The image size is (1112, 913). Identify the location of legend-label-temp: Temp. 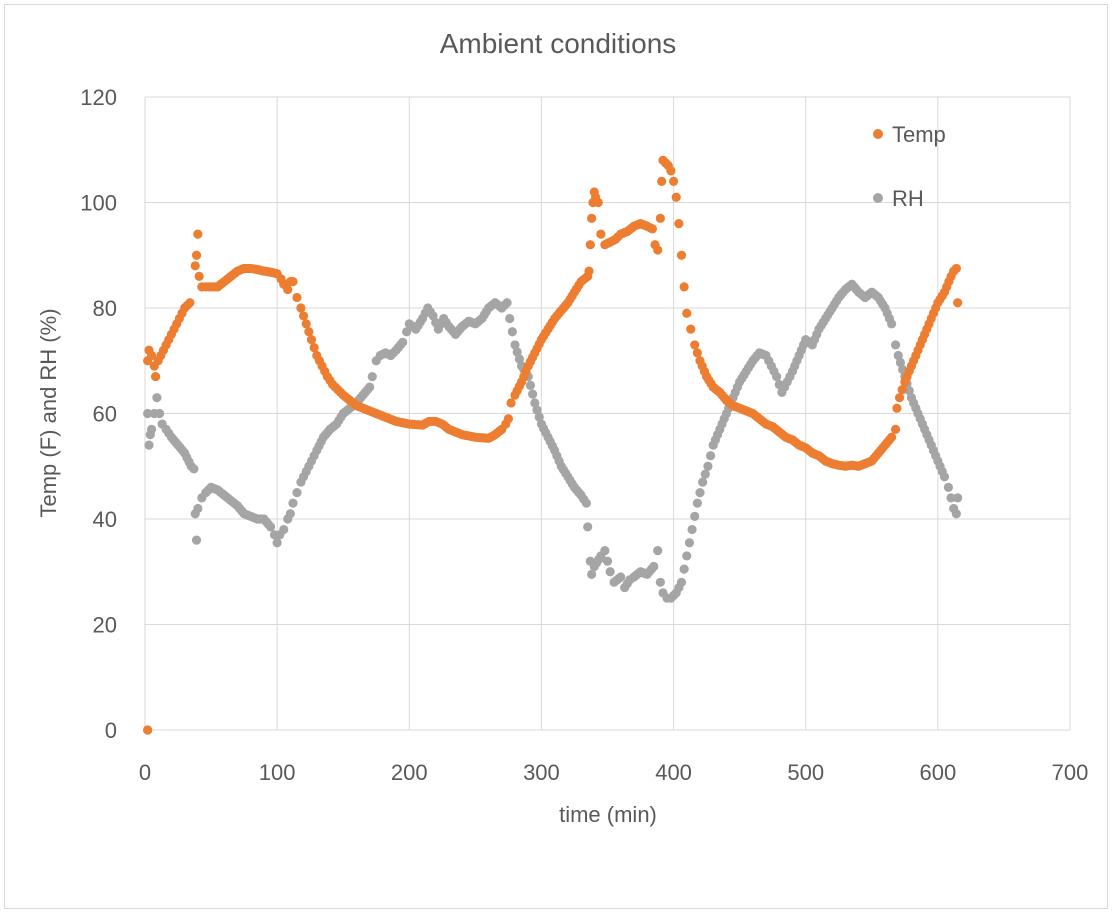
(919, 134).